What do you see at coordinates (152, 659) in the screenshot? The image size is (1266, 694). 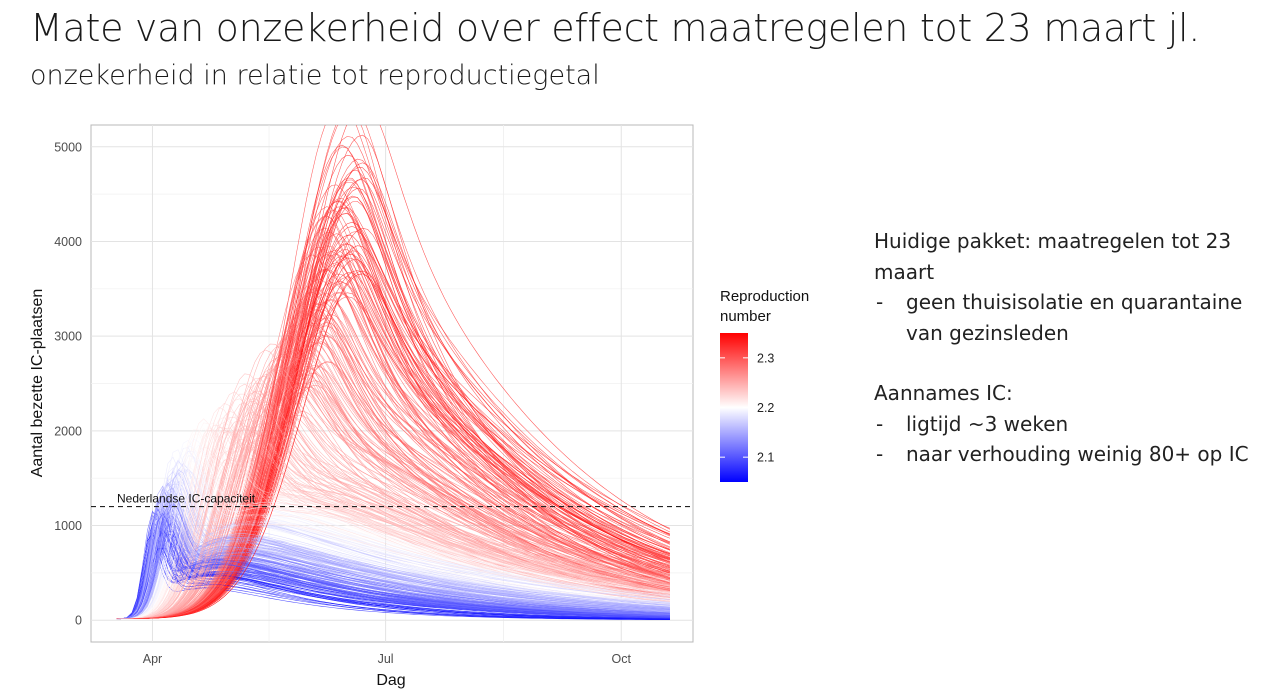 I see `x-tick-label: Apr` at bounding box center [152, 659].